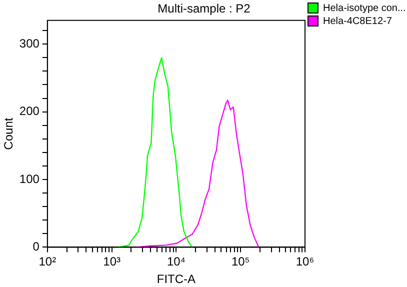 Image resolution: width=407 pixels, height=287 pixels. What do you see at coordinates (111, 261) in the screenshot?
I see `x-tick-label: 10³` at bounding box center [111, 261].